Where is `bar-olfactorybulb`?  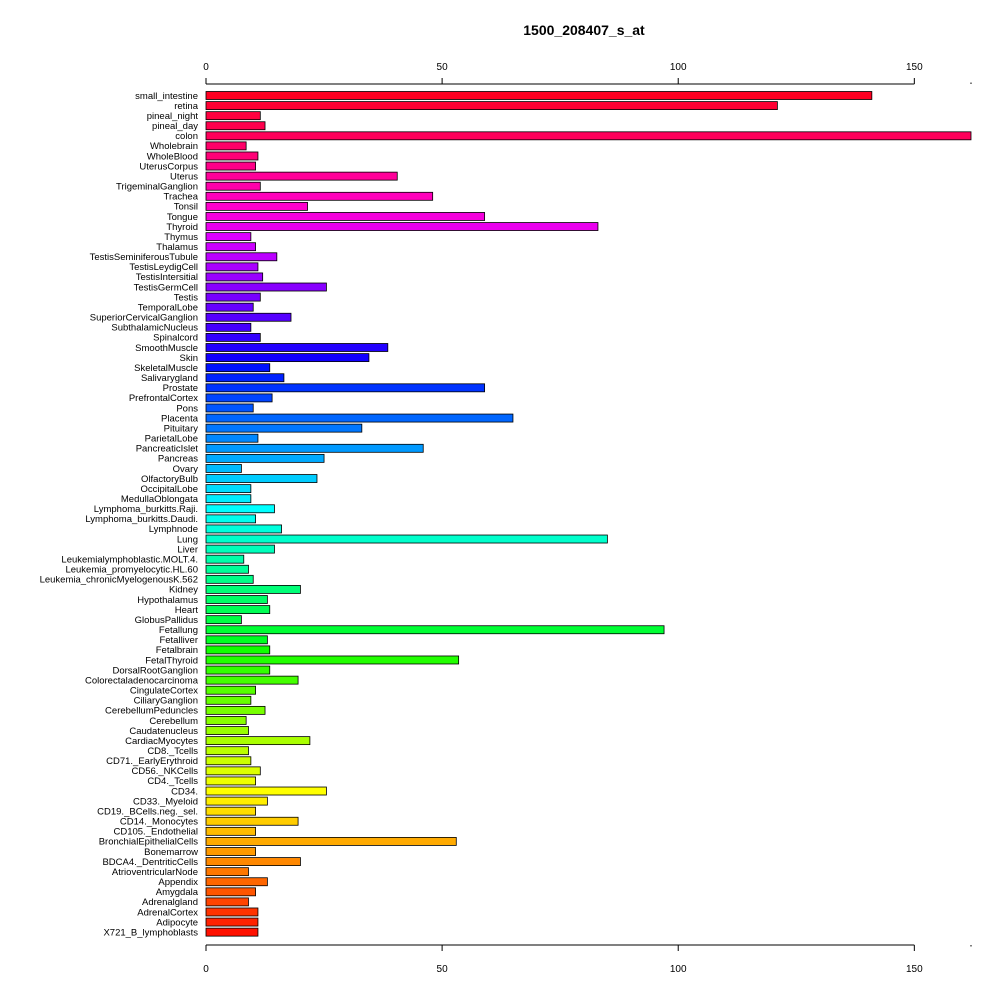
bar-olfactorybulb is located at coordinates (261, 478).